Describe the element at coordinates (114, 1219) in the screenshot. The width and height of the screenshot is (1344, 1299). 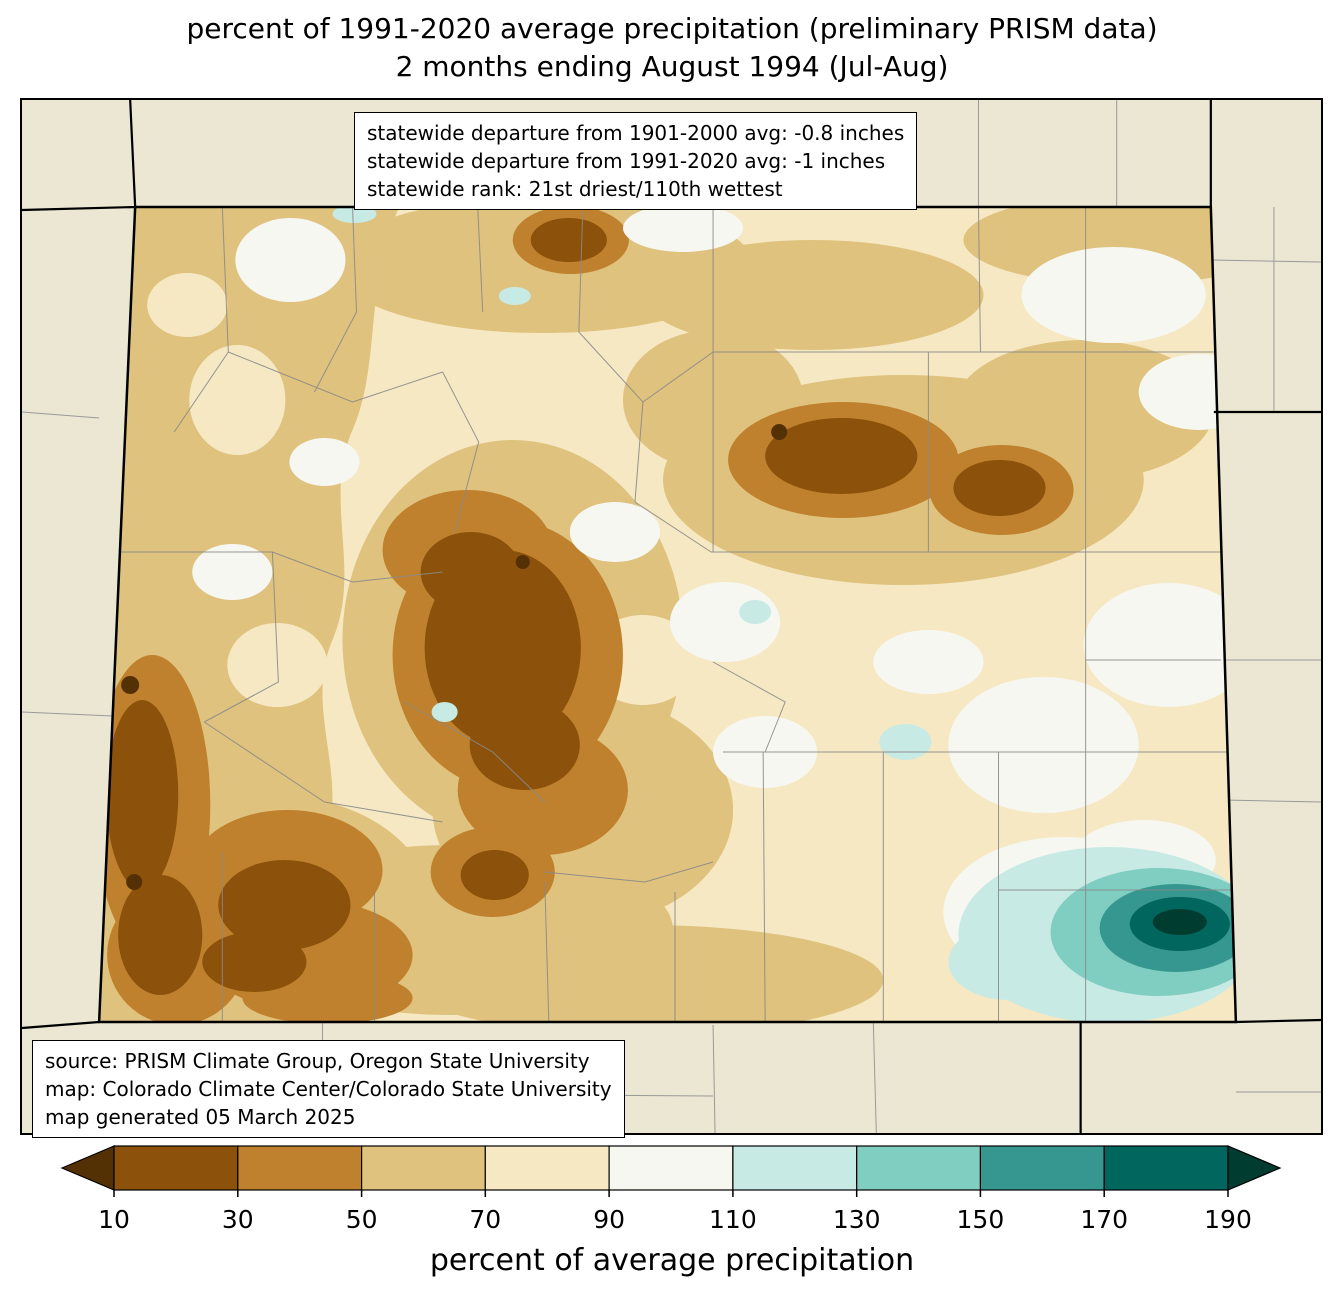
I see `tick-label: 10` at that location.